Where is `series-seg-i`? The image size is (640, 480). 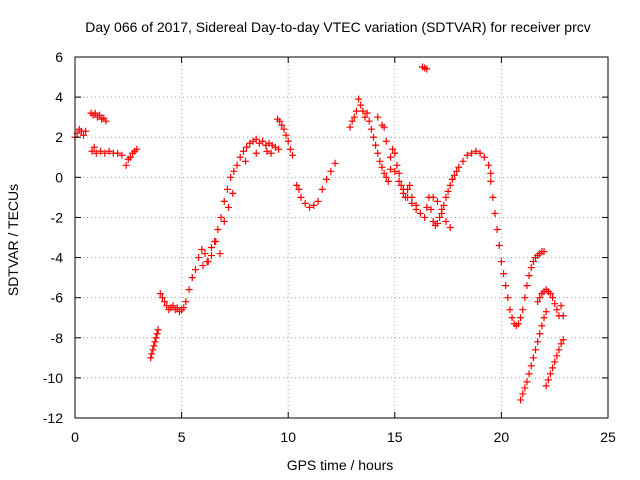 series-seg-i is located at coordinates (316, 185).